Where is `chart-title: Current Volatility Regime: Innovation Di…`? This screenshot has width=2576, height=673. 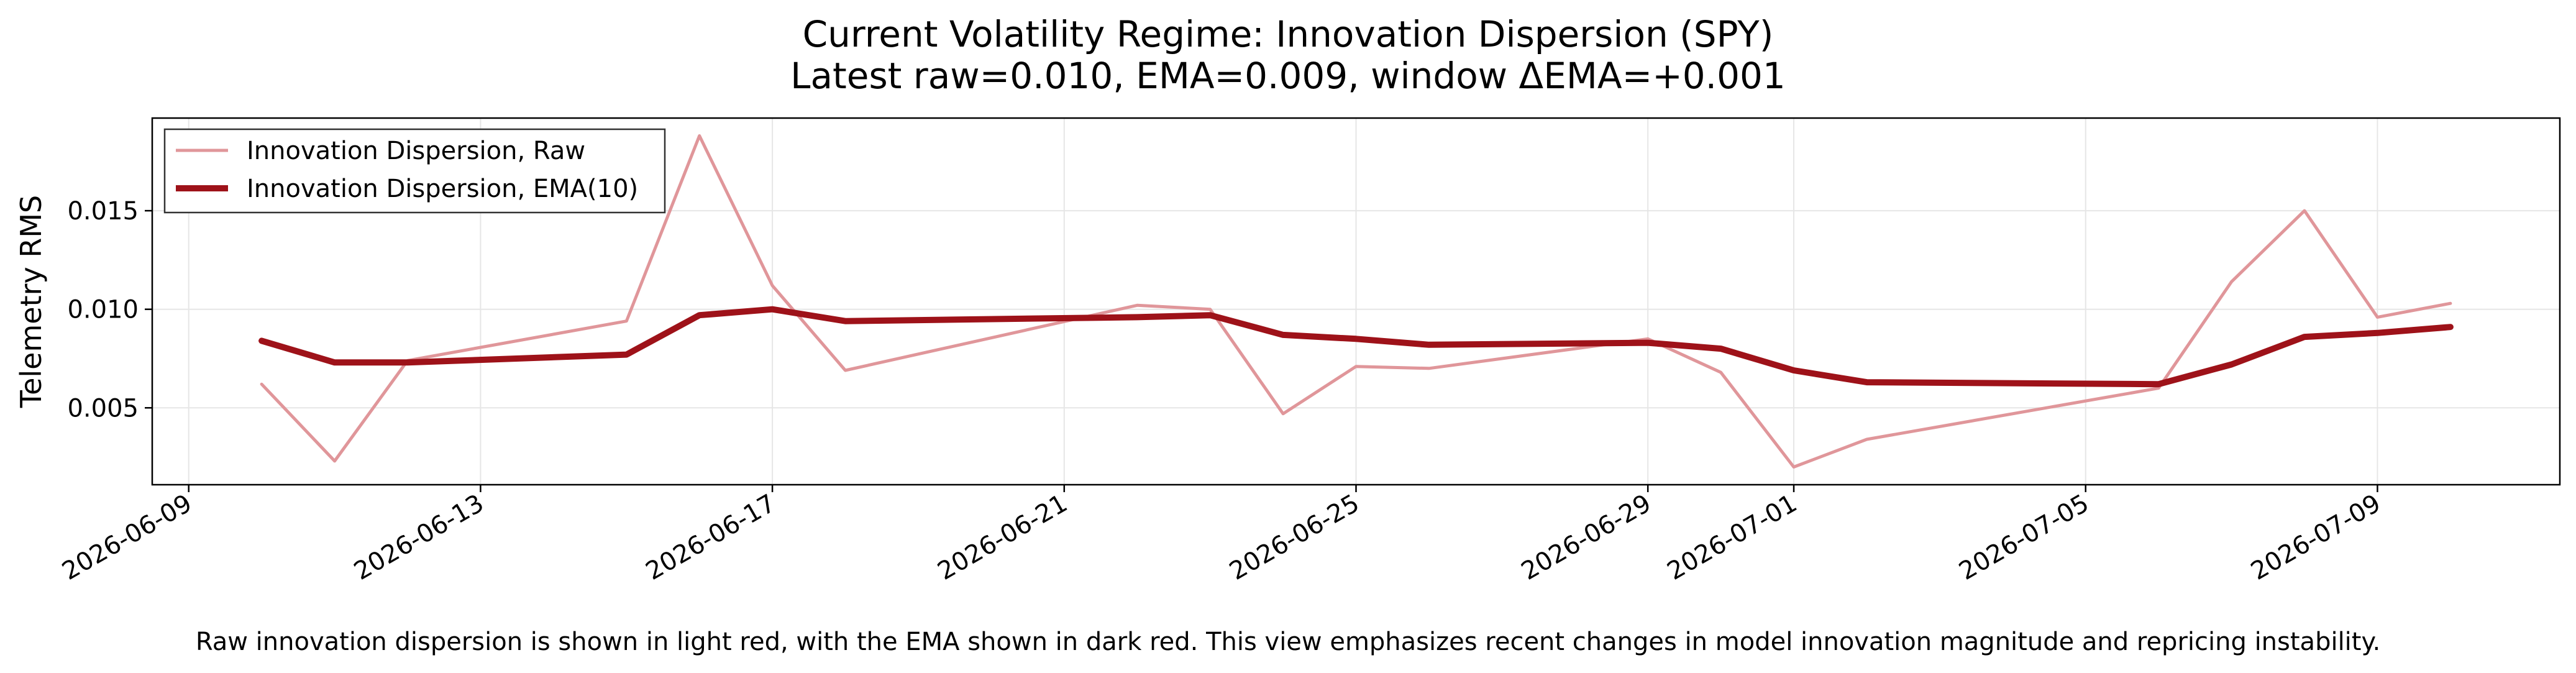
chart-title: Current Volatility Regime: Innovation Di… is located at coordinates (1288, 34).